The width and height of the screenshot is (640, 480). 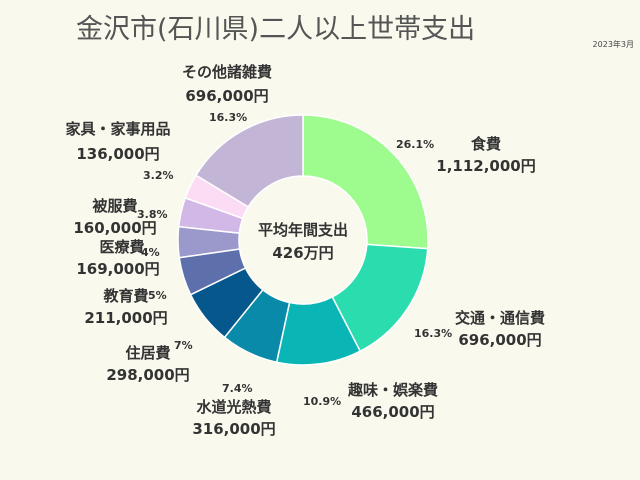 I want to click on slice-label-9: その他諸雑費, so click(x=227, y=72).